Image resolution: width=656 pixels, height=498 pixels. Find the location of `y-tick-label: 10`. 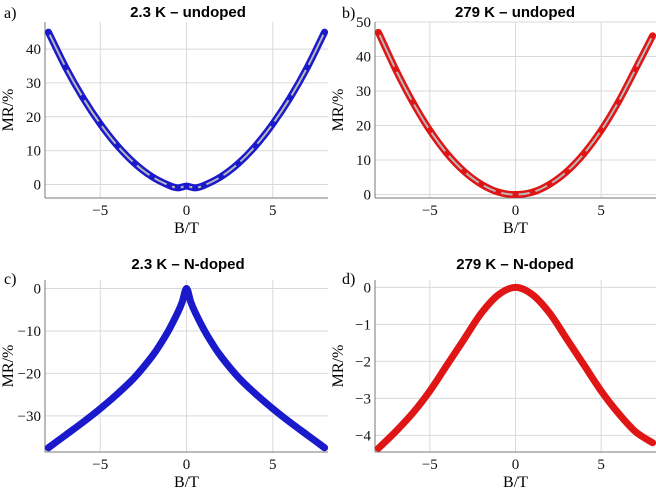

y-tick-label: 10 is located at coordinates (33, 152).